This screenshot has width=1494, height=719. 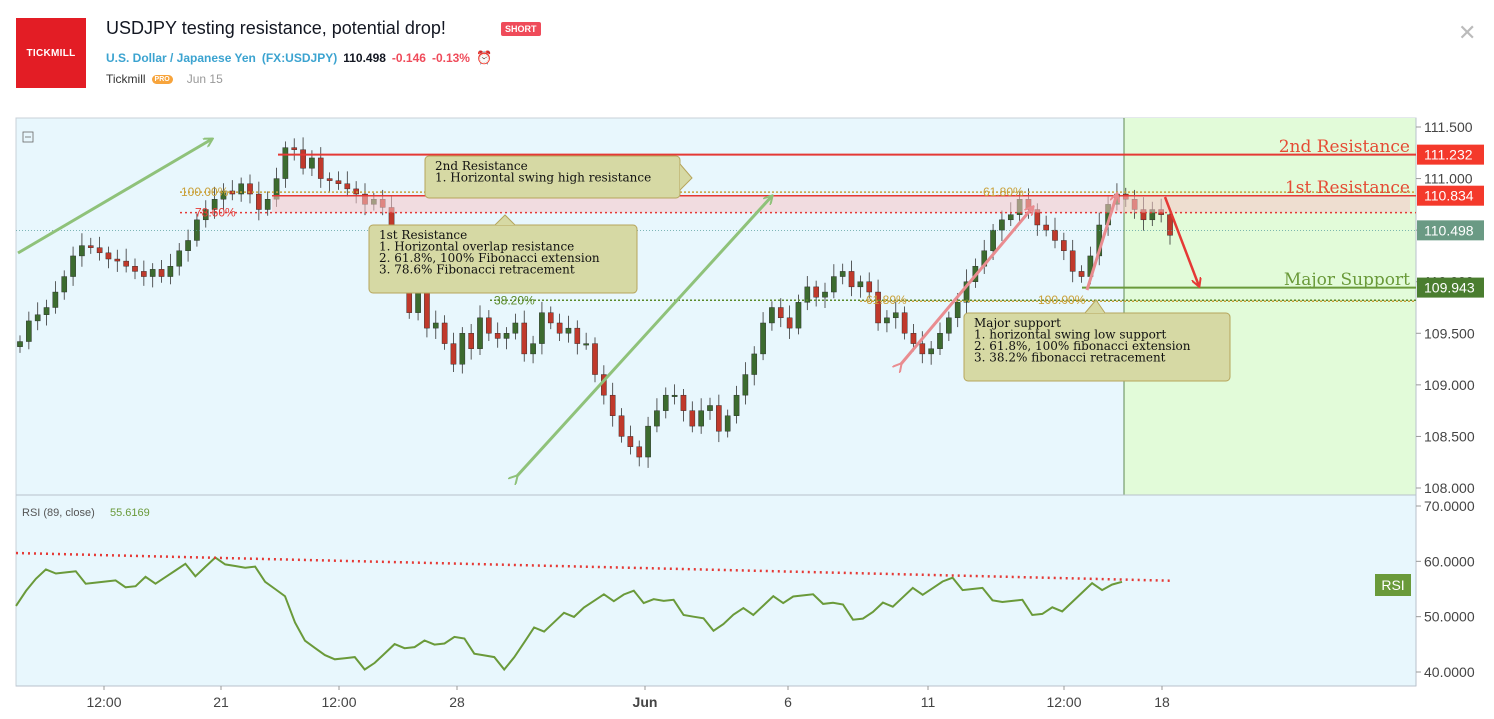 I want to click on rsi-tick-label: 40.0000, so click(x=1449, y=672).